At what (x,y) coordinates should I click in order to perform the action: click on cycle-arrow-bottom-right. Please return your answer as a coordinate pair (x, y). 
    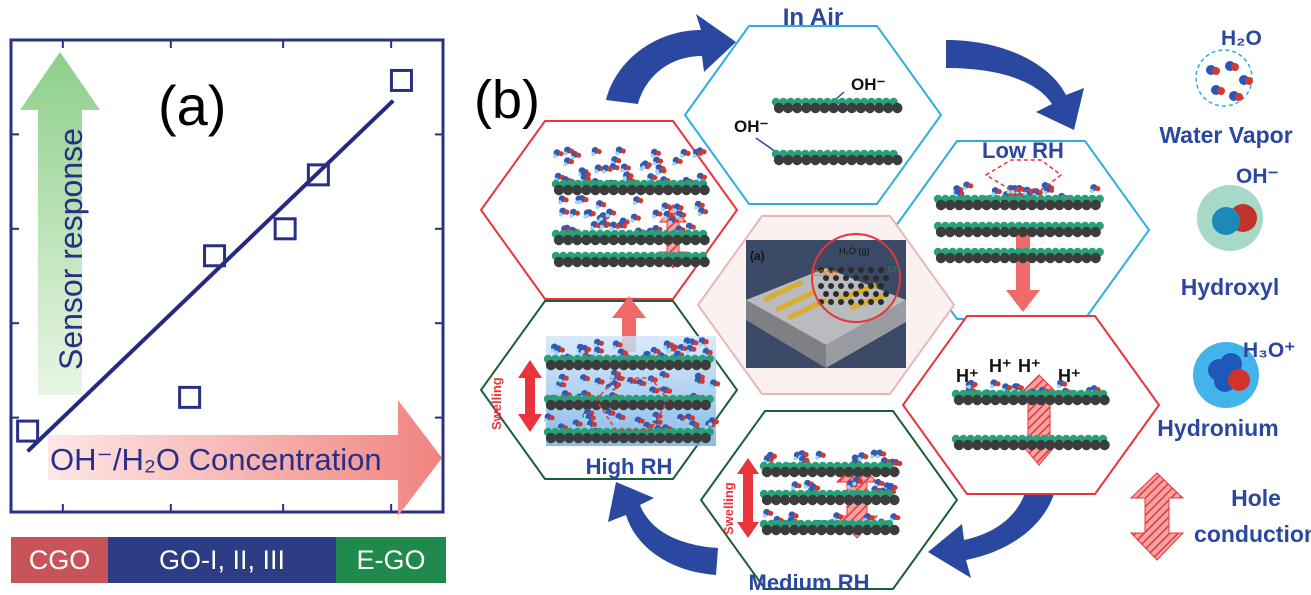
    Looking at the image, I should click on (993, 528).